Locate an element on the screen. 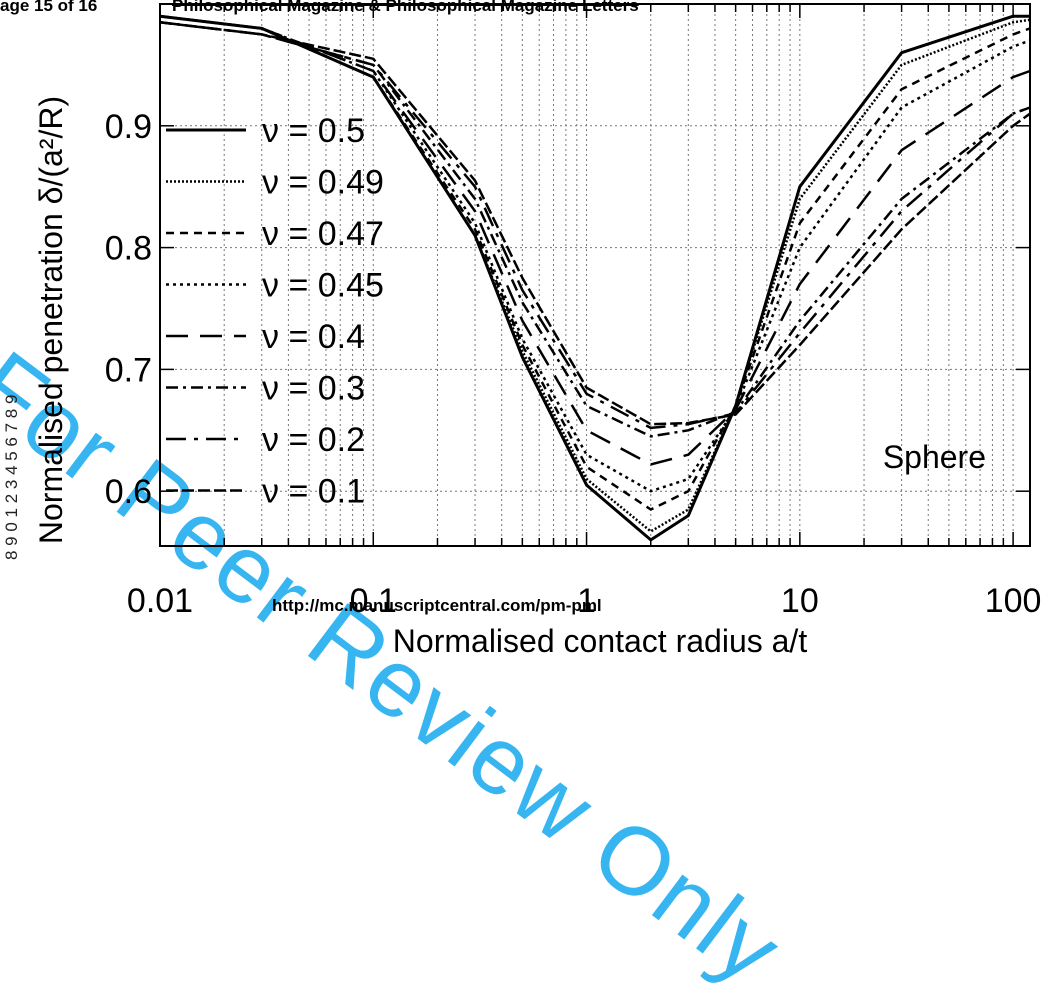 The width and height of the screenshot is (1048, 1007). line-numbers: 8 9 0 1 2 3 4 5 6 7 8 9 is located at coordinates (11, 477).